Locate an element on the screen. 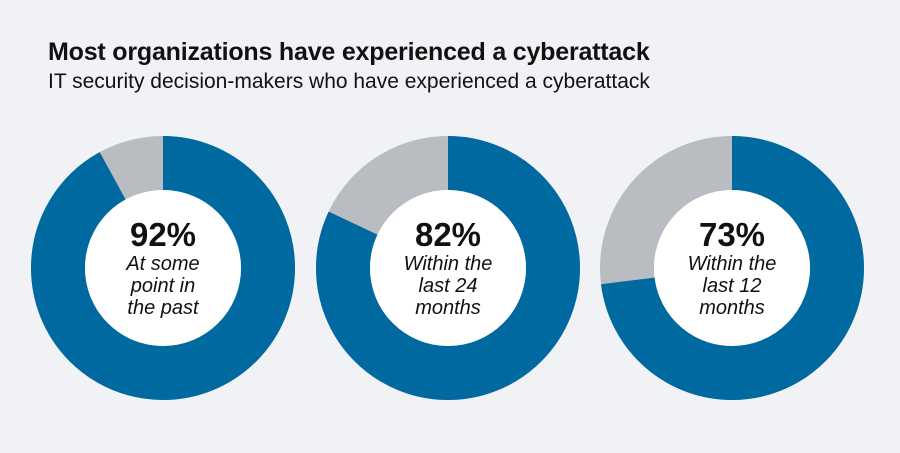  donut-1-hole is located at coordinates (163, 268).